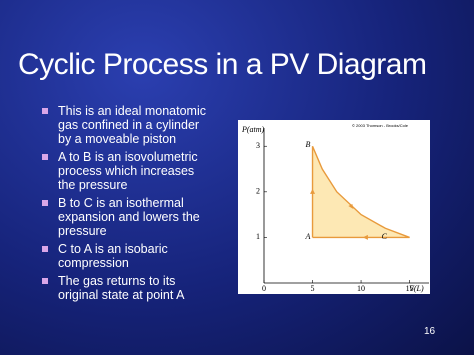  I want to click on x-tick-label: 15, so click(410, 288).